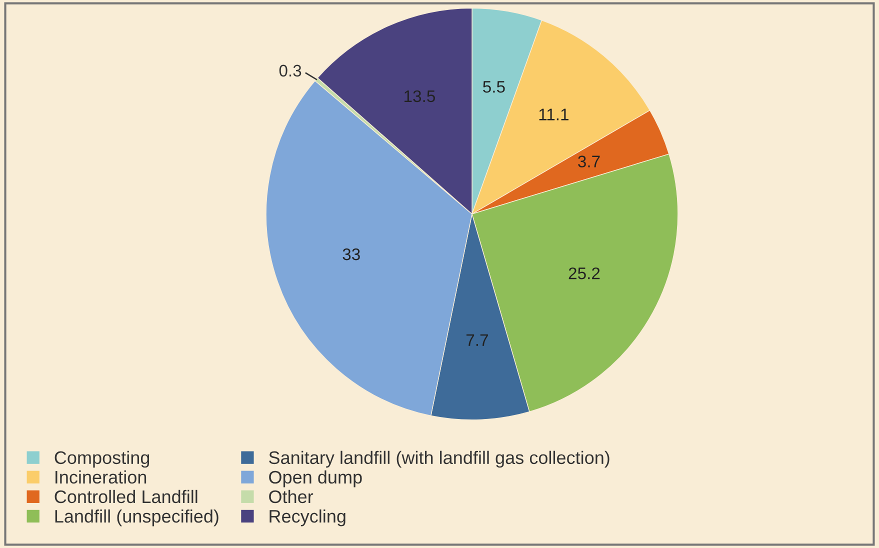  What do you see at coordinates (308, 517) in the screenshot?
I see `legend-label: Recycling` at bounding box center [308, 517].